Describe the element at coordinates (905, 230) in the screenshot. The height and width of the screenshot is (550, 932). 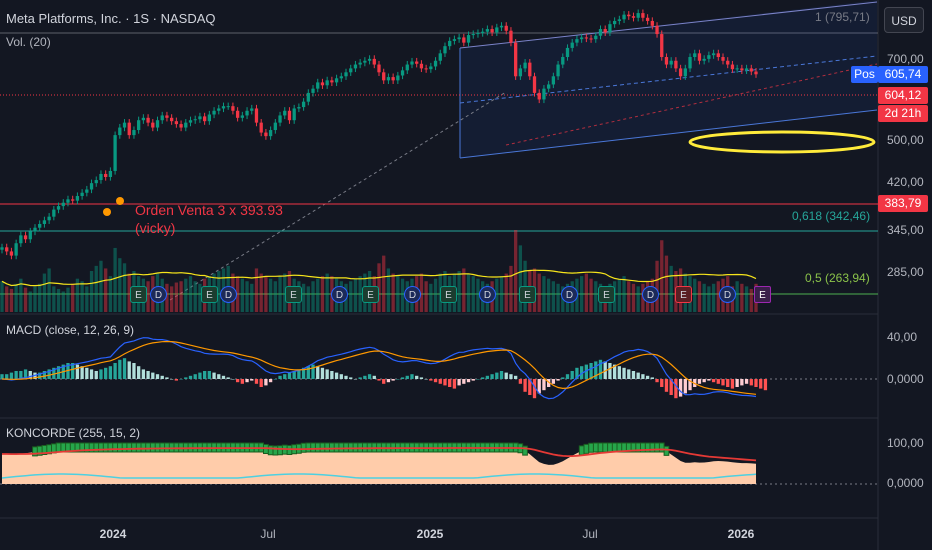
I see `price-label-345: 345,00` at that location.